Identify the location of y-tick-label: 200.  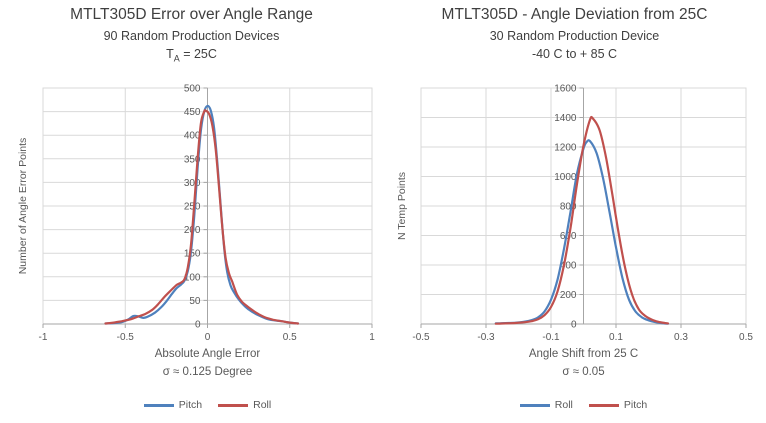
(568, 295).